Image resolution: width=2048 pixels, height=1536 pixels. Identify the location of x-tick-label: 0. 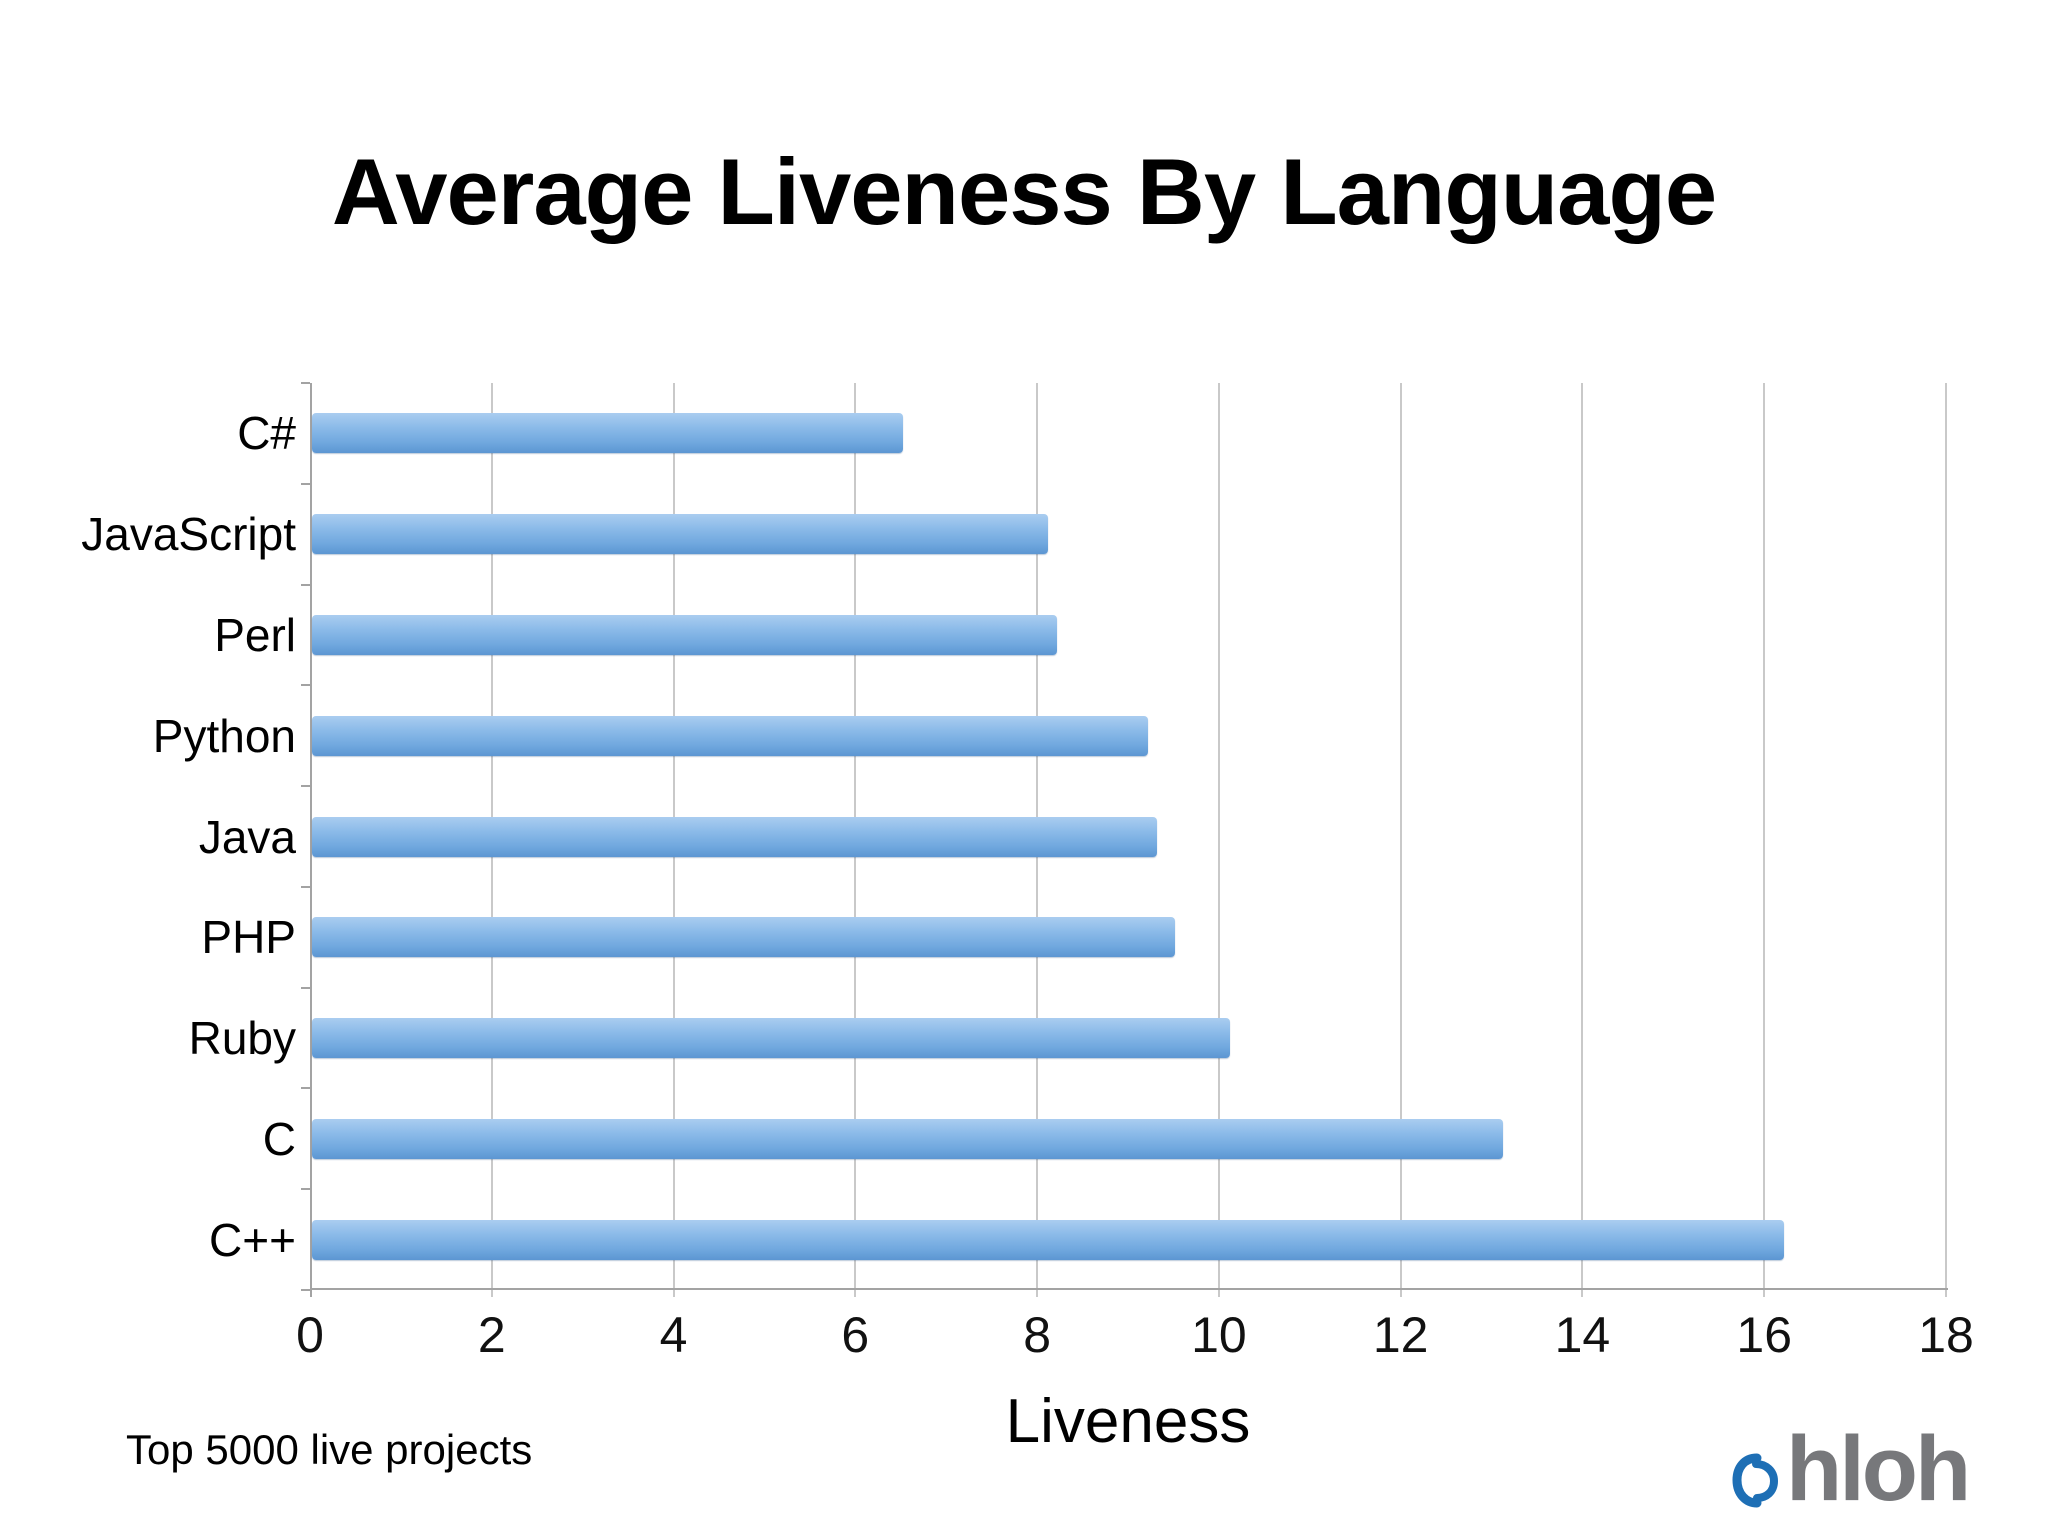
(310, 1335).